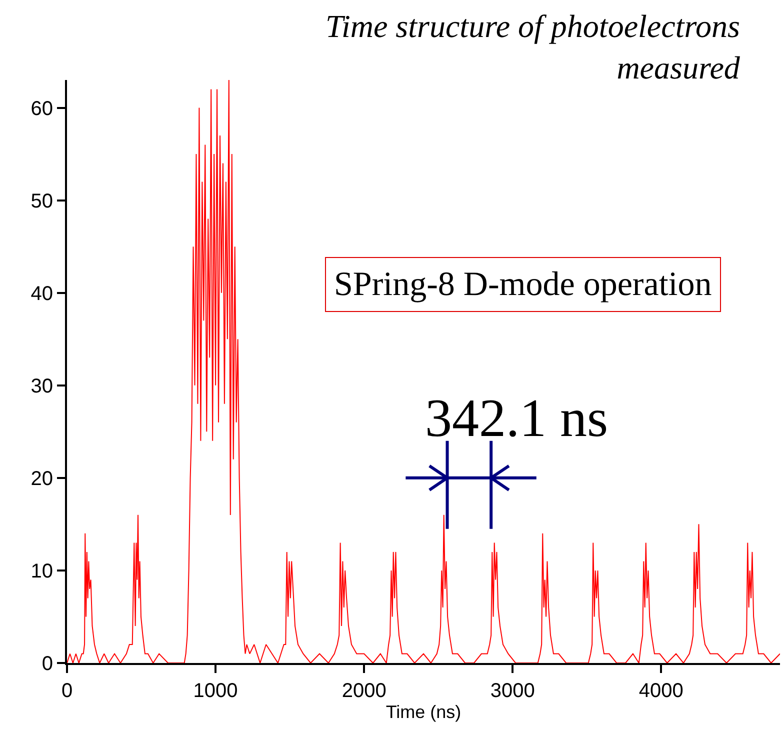 Image resolution: width=783 pixels, height=741 pixels. Describe the element at coordinates (41, 386) in the screenshot. I see `y-tick-label: 30` at that location.